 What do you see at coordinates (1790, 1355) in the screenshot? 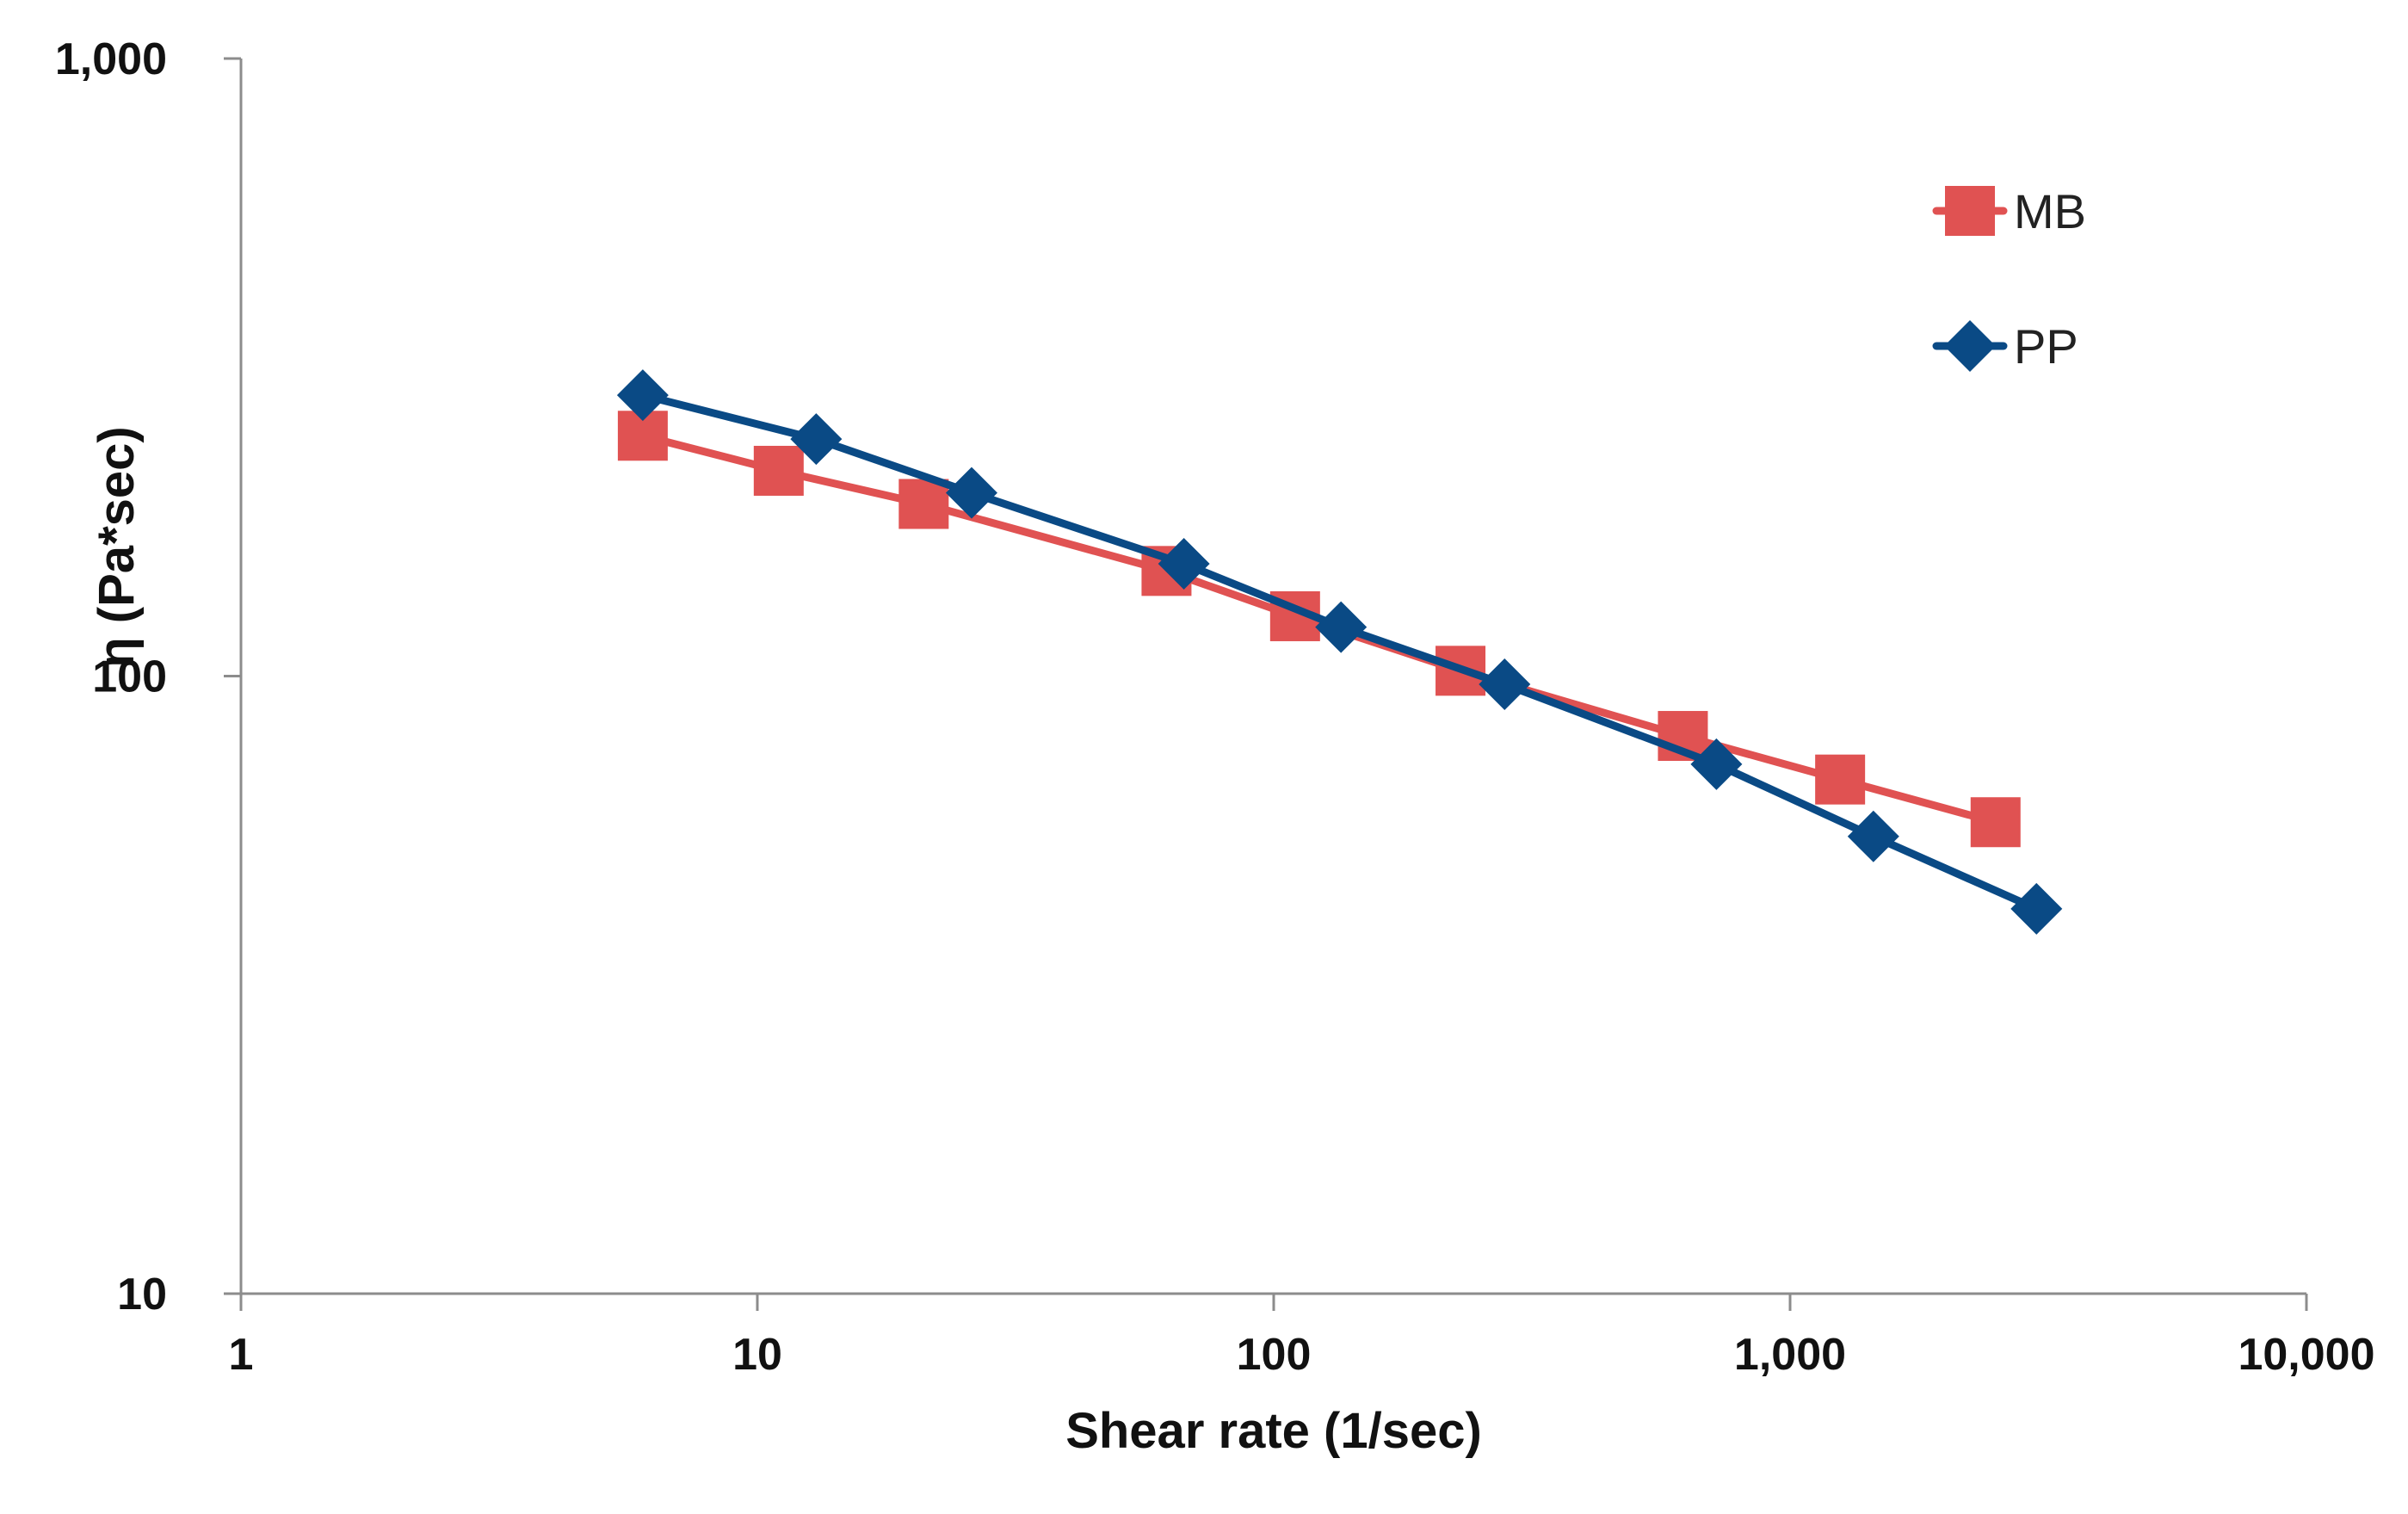
I see `x-tick-label: 1,000` at bounding box center [1790, 1355].